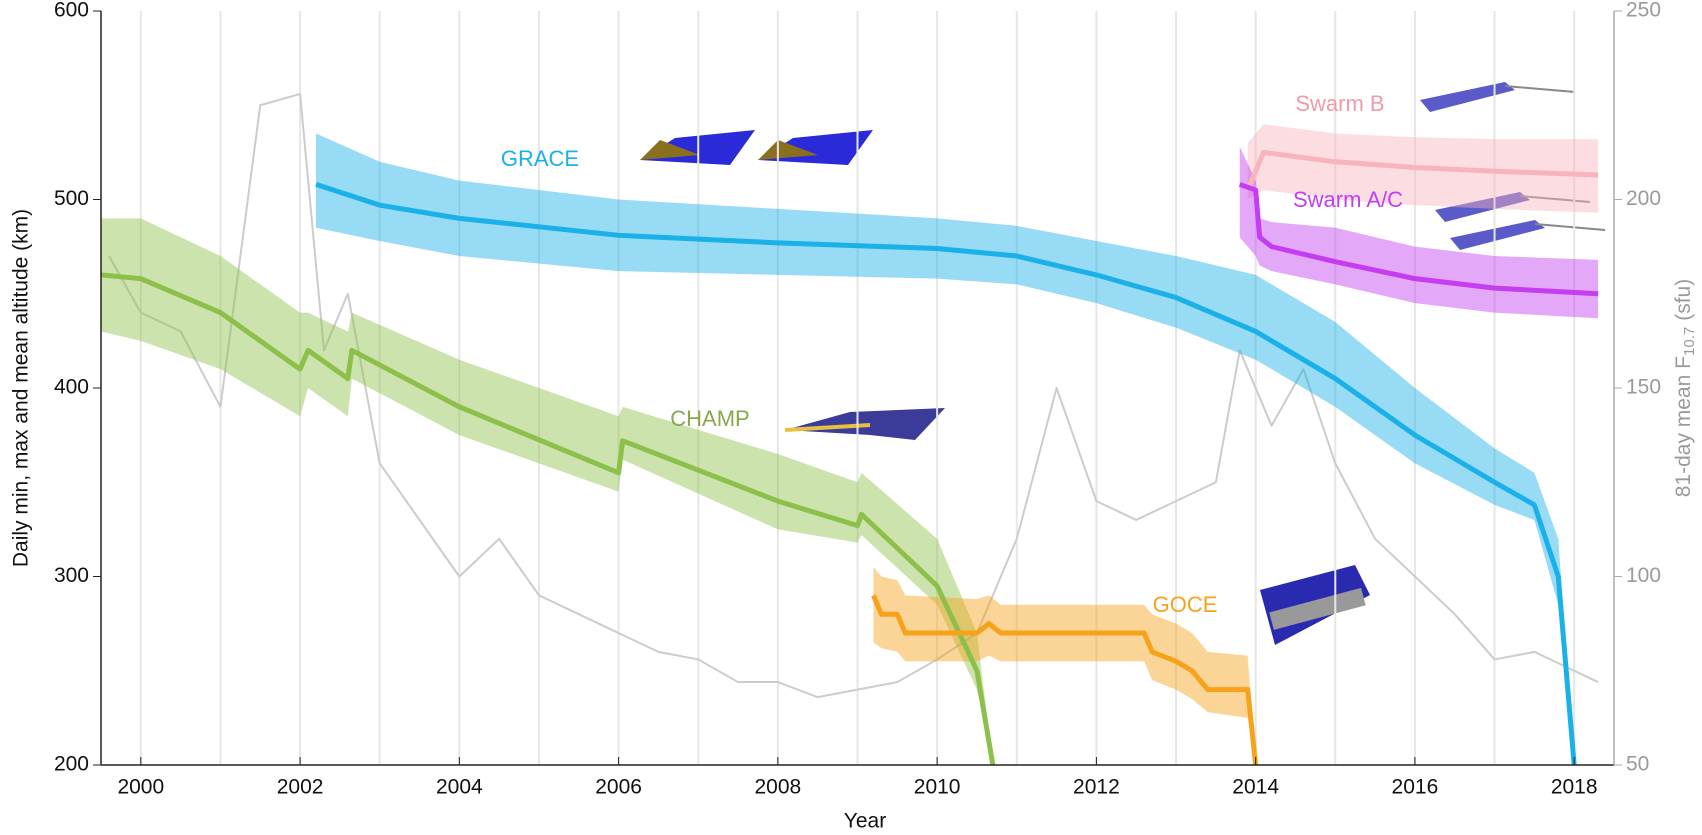 This screenshot has width=1702, height=835. I want to click on y-tick-label: 600, so click(71, 11).